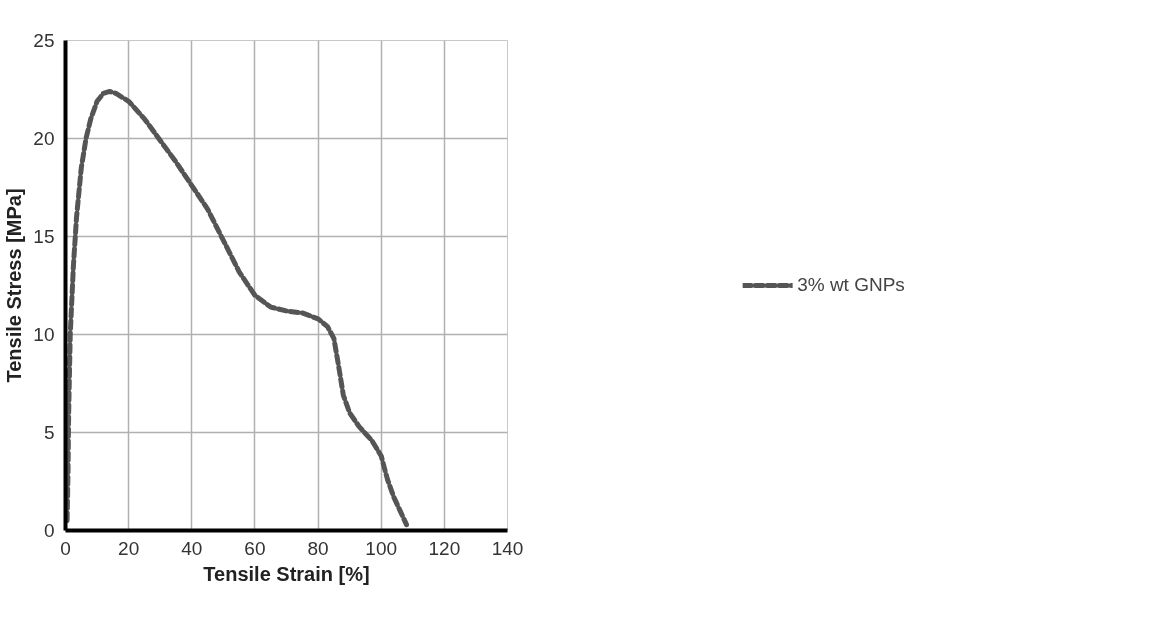 The height and width of the screenshot is (628, 1150). What do you see at coordinates (49, 432) in the screenshot?
I see `y-tick-label: 5` at bounding box center [49, 432].